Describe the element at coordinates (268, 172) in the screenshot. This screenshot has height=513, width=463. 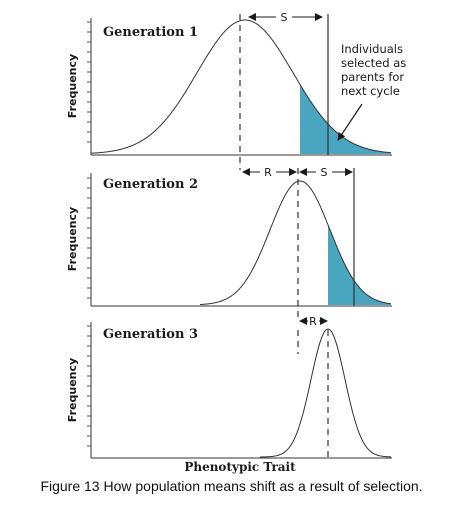
I see `r-label-2: R` at that location.